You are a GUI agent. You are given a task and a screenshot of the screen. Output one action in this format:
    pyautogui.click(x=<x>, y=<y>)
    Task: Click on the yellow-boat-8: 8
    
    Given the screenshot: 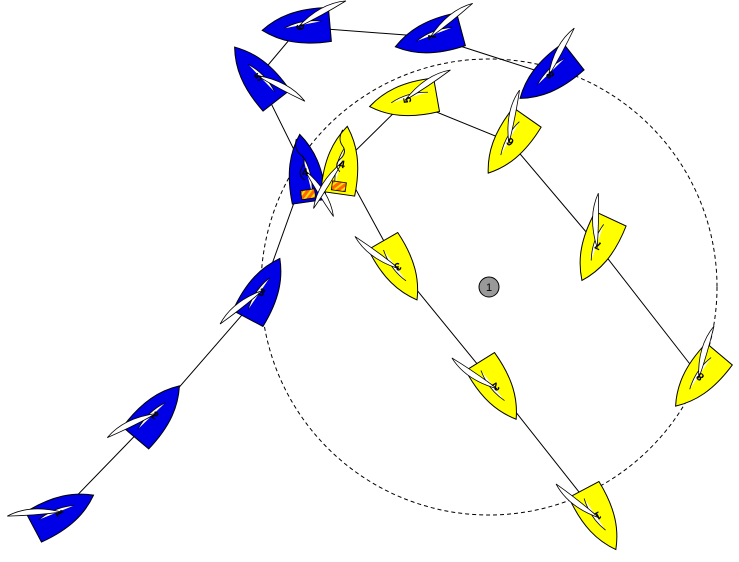 What is the action you would take?
    pyautogui.click(x=704, y=366)
    